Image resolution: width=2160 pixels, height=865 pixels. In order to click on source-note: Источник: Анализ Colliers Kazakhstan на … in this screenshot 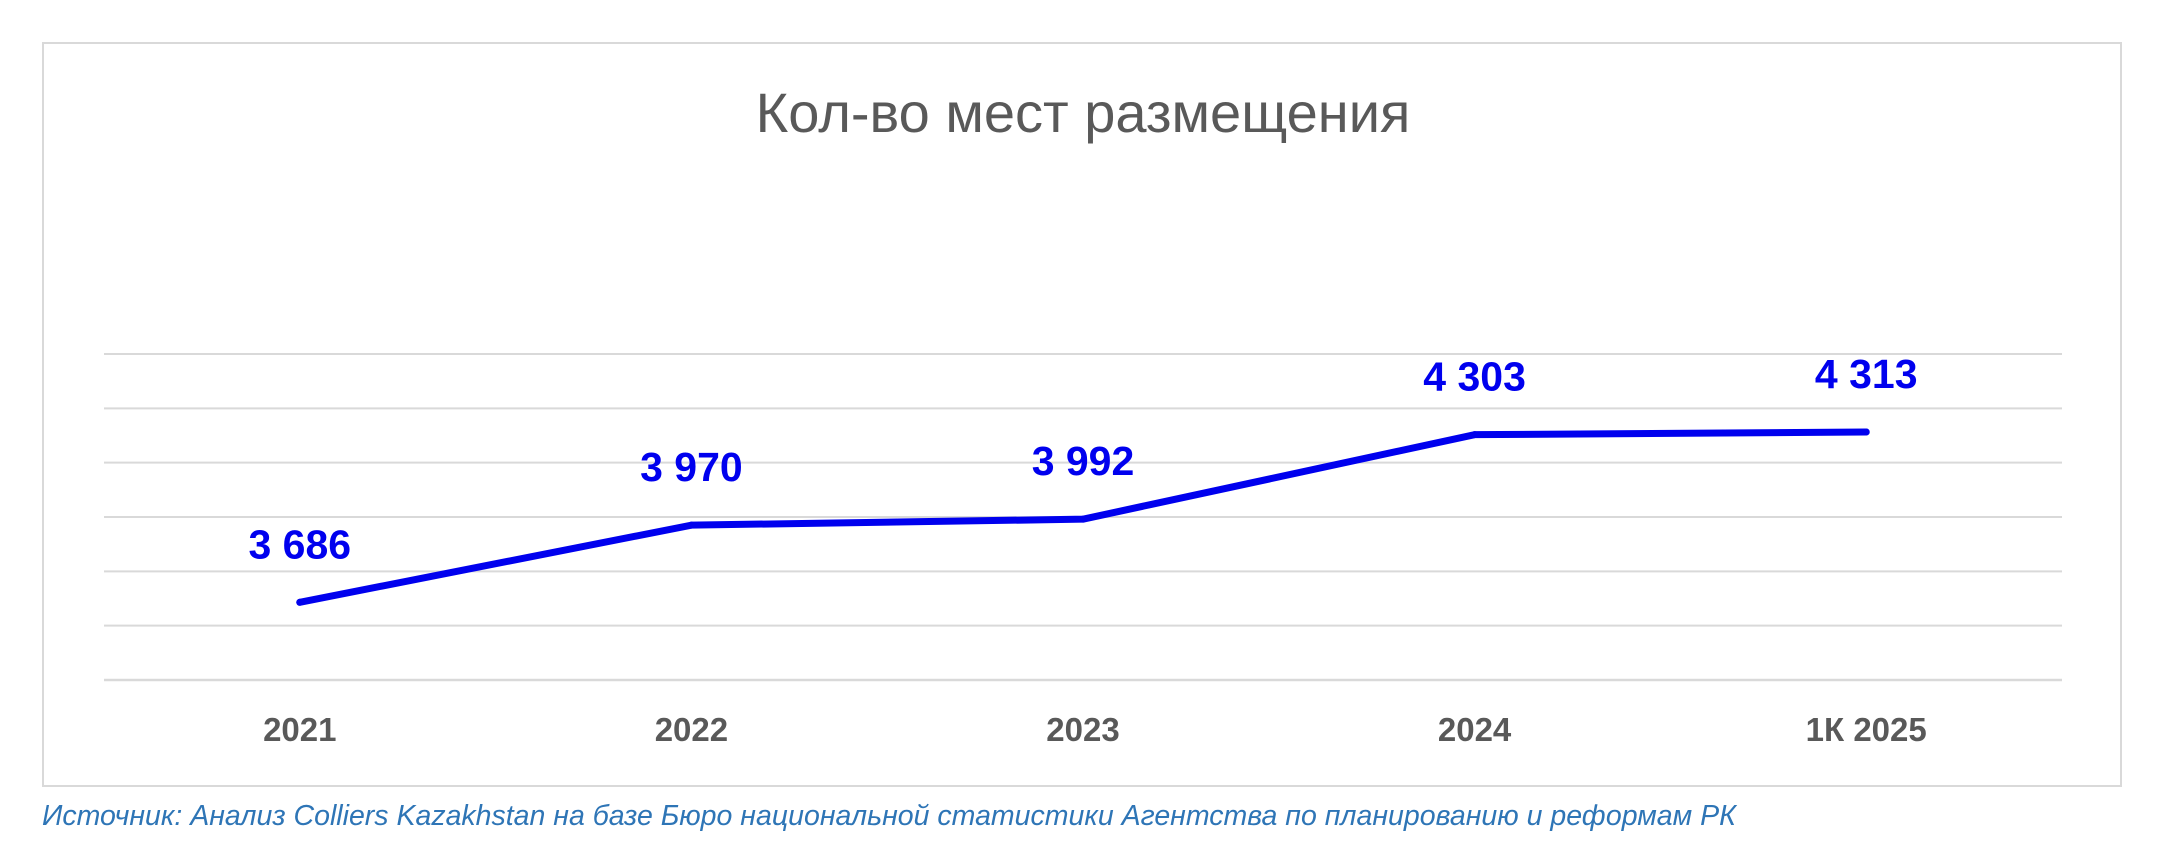, I will do `click(889, 816)`.